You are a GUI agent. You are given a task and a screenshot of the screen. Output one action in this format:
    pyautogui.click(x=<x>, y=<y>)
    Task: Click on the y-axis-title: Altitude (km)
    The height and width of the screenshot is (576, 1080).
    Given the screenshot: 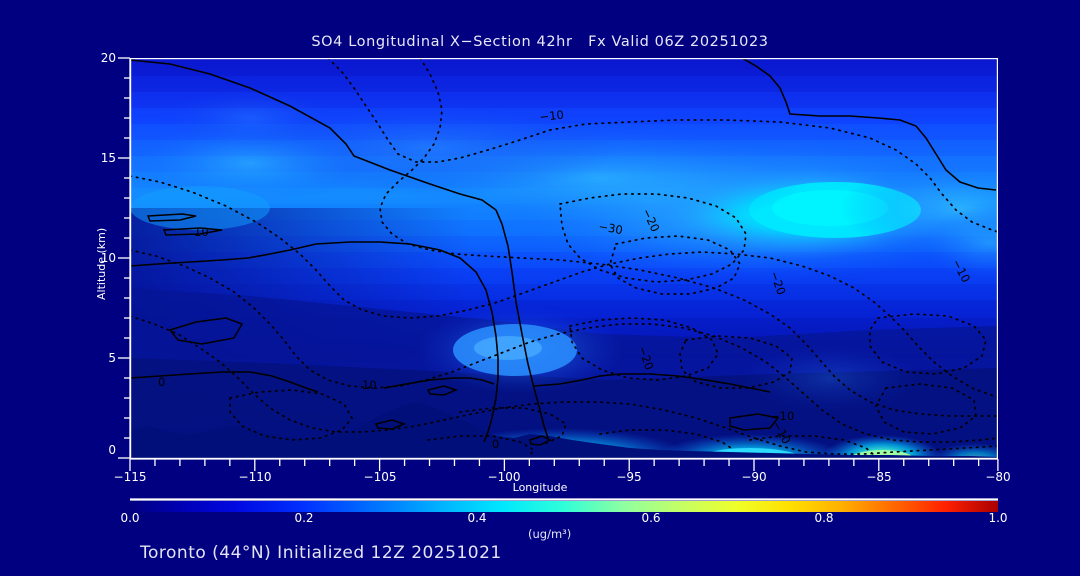 What is the action you would take?
    pyautogui.click(x=101, y=263)
    